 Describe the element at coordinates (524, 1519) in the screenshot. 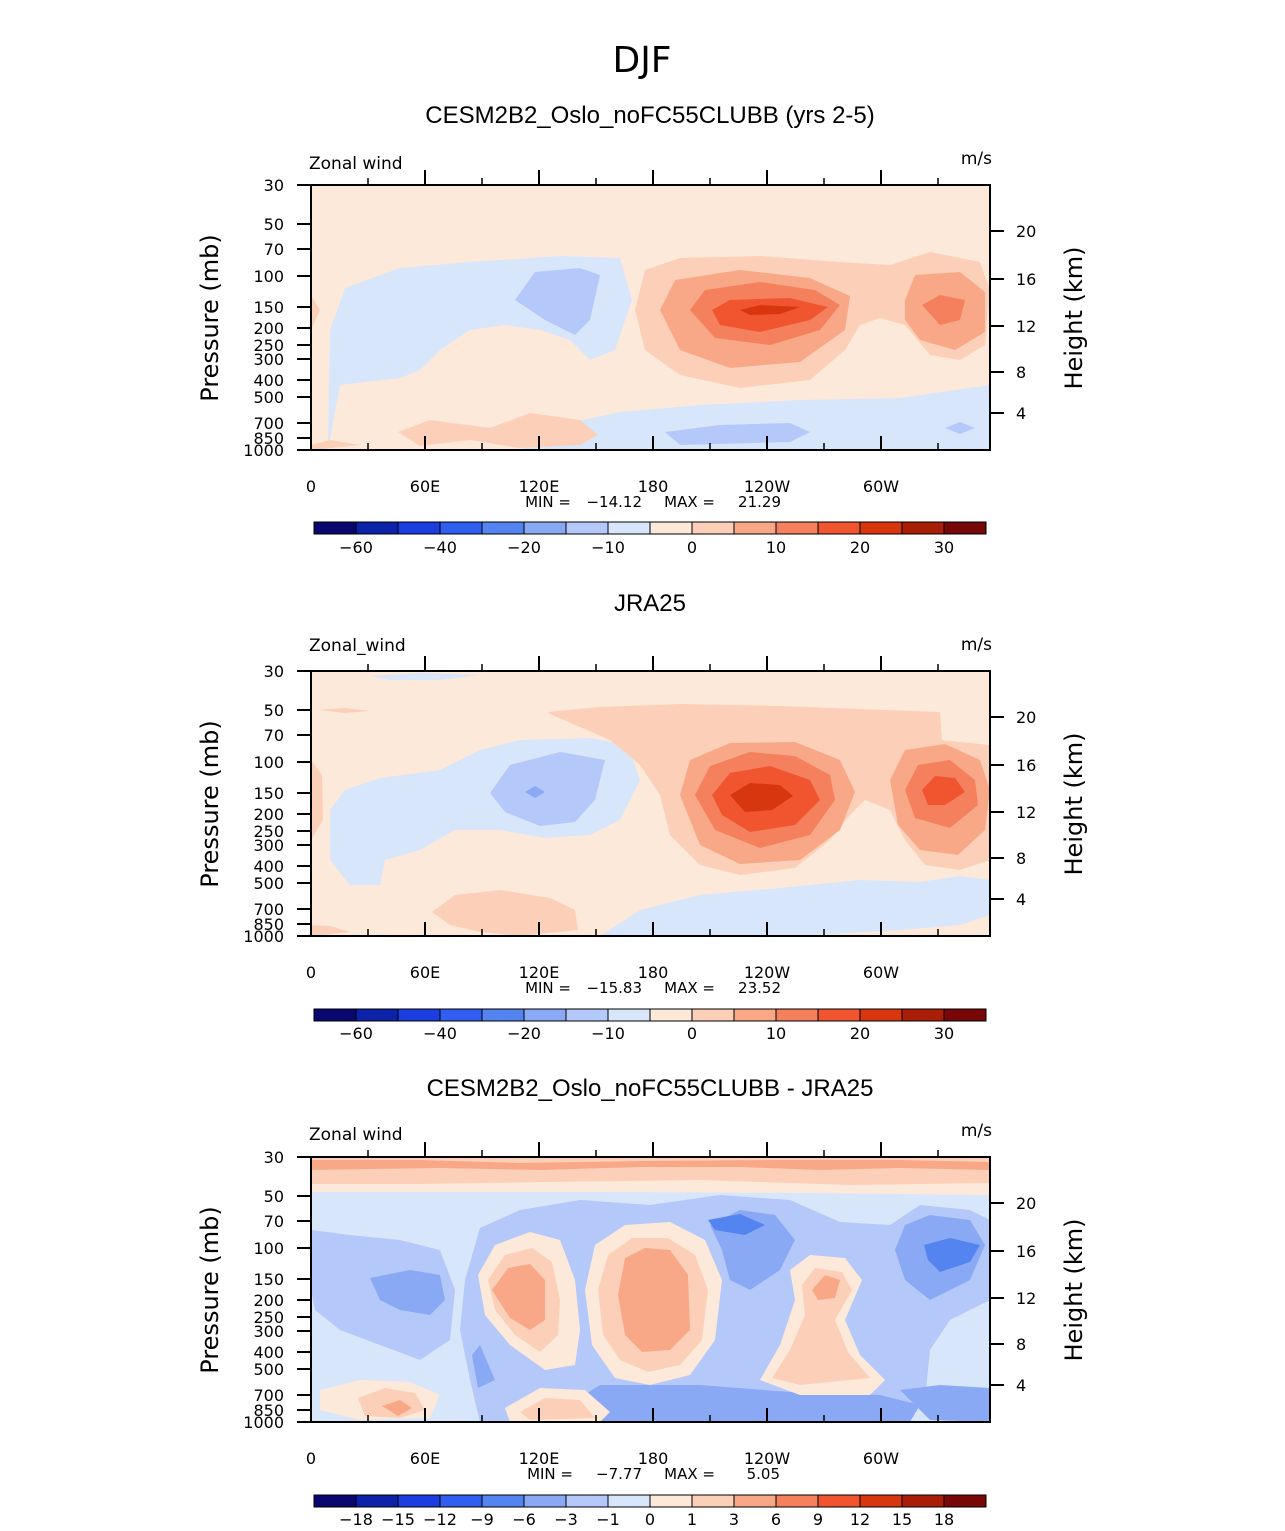

I see `colorbar-label: −6` at that location.